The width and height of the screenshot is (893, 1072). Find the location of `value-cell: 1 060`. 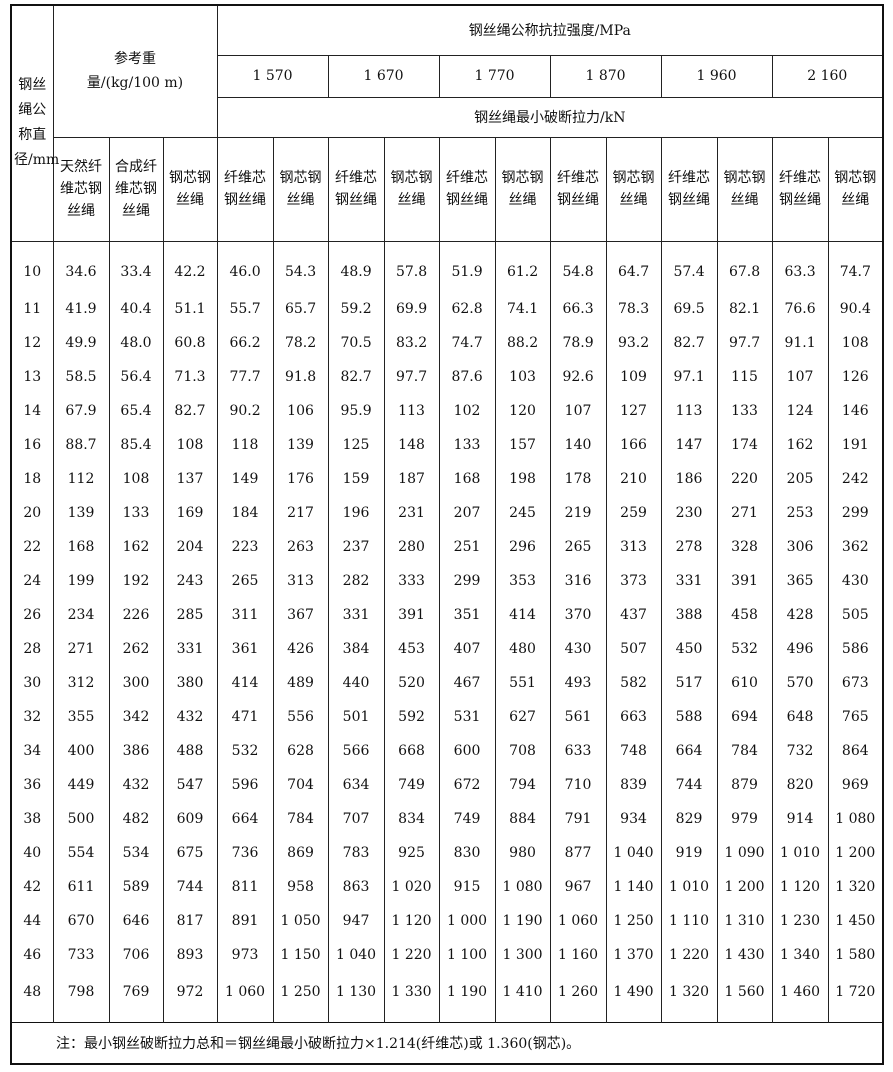

value-cell: 1 060 is located at coordinates (245, 996).